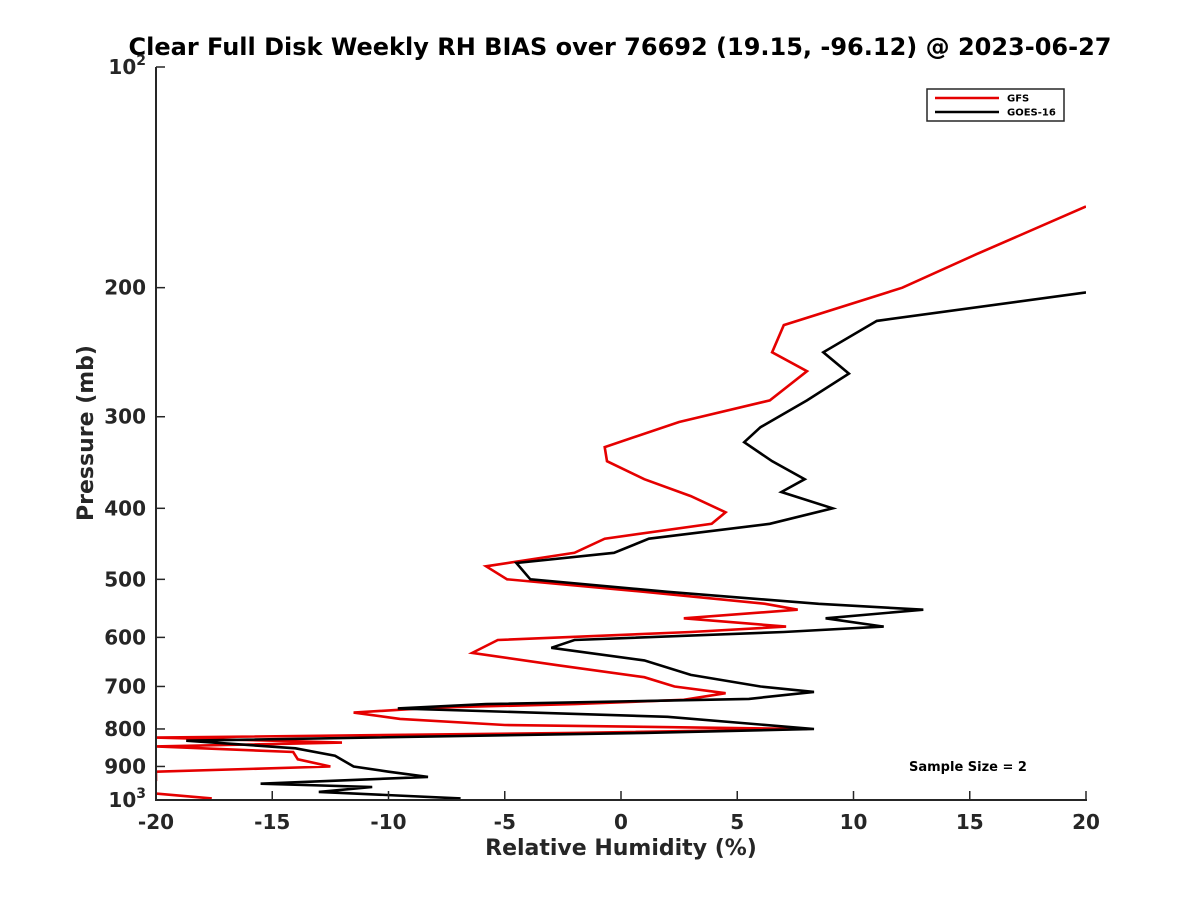  I want to click on x-tick-label: 20, so click(1086, 822).